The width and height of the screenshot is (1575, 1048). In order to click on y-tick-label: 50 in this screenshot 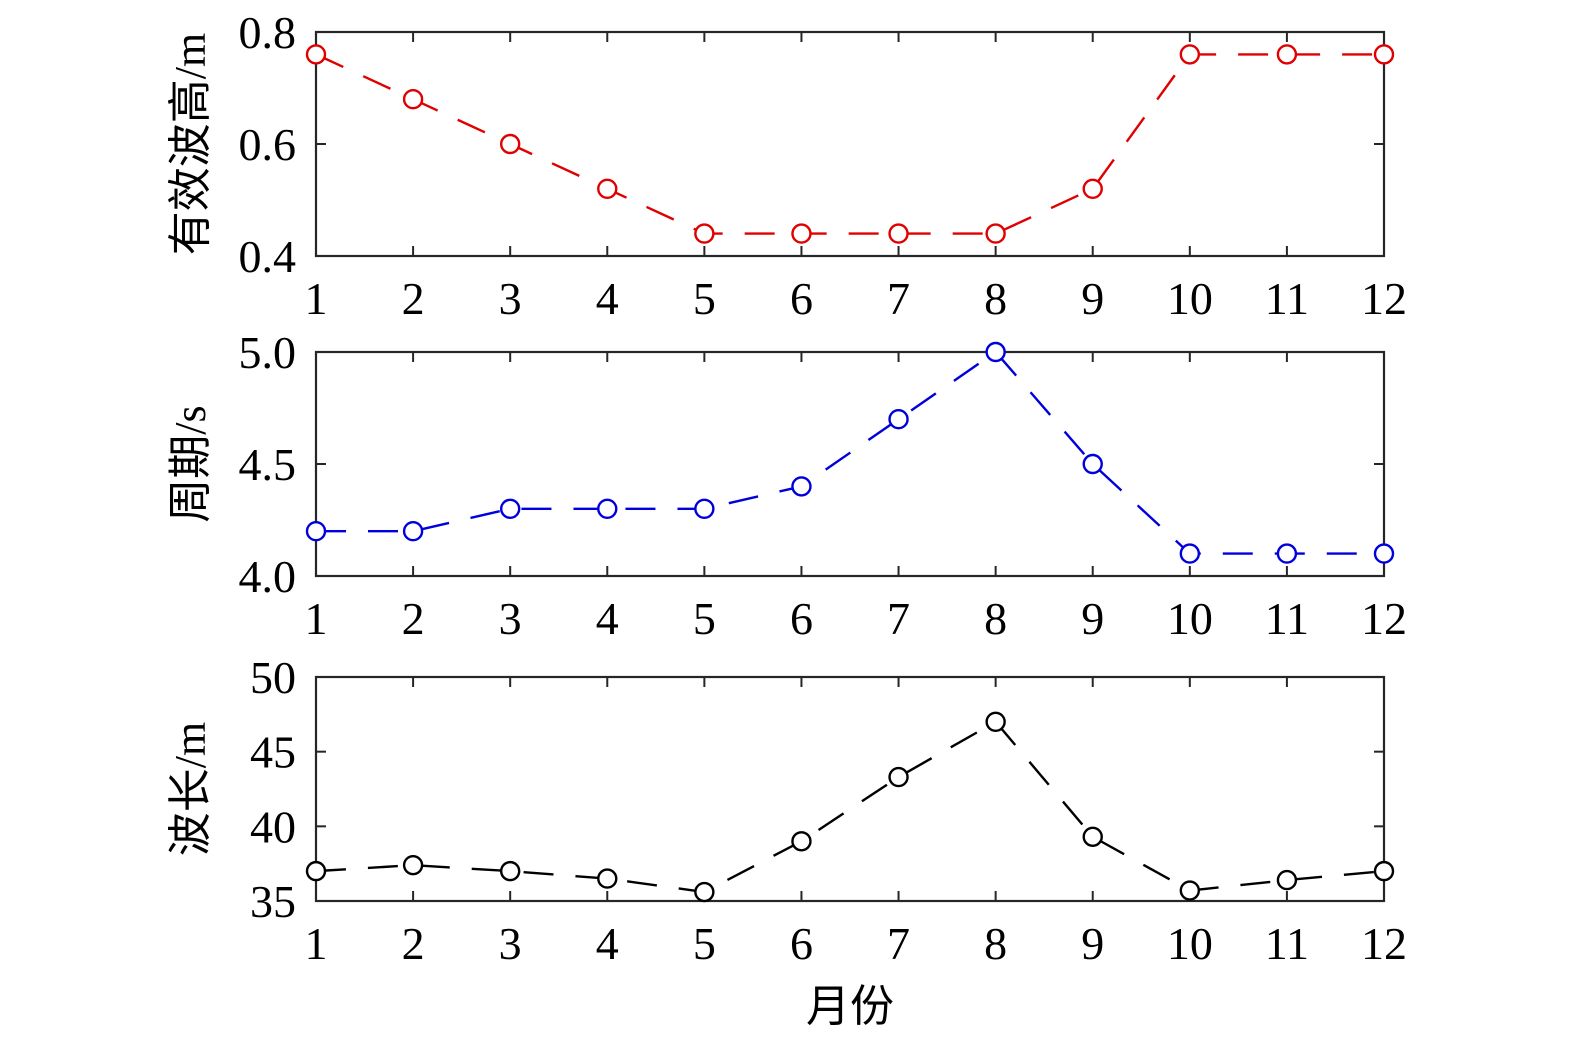, I will do `click(273, 677)`.